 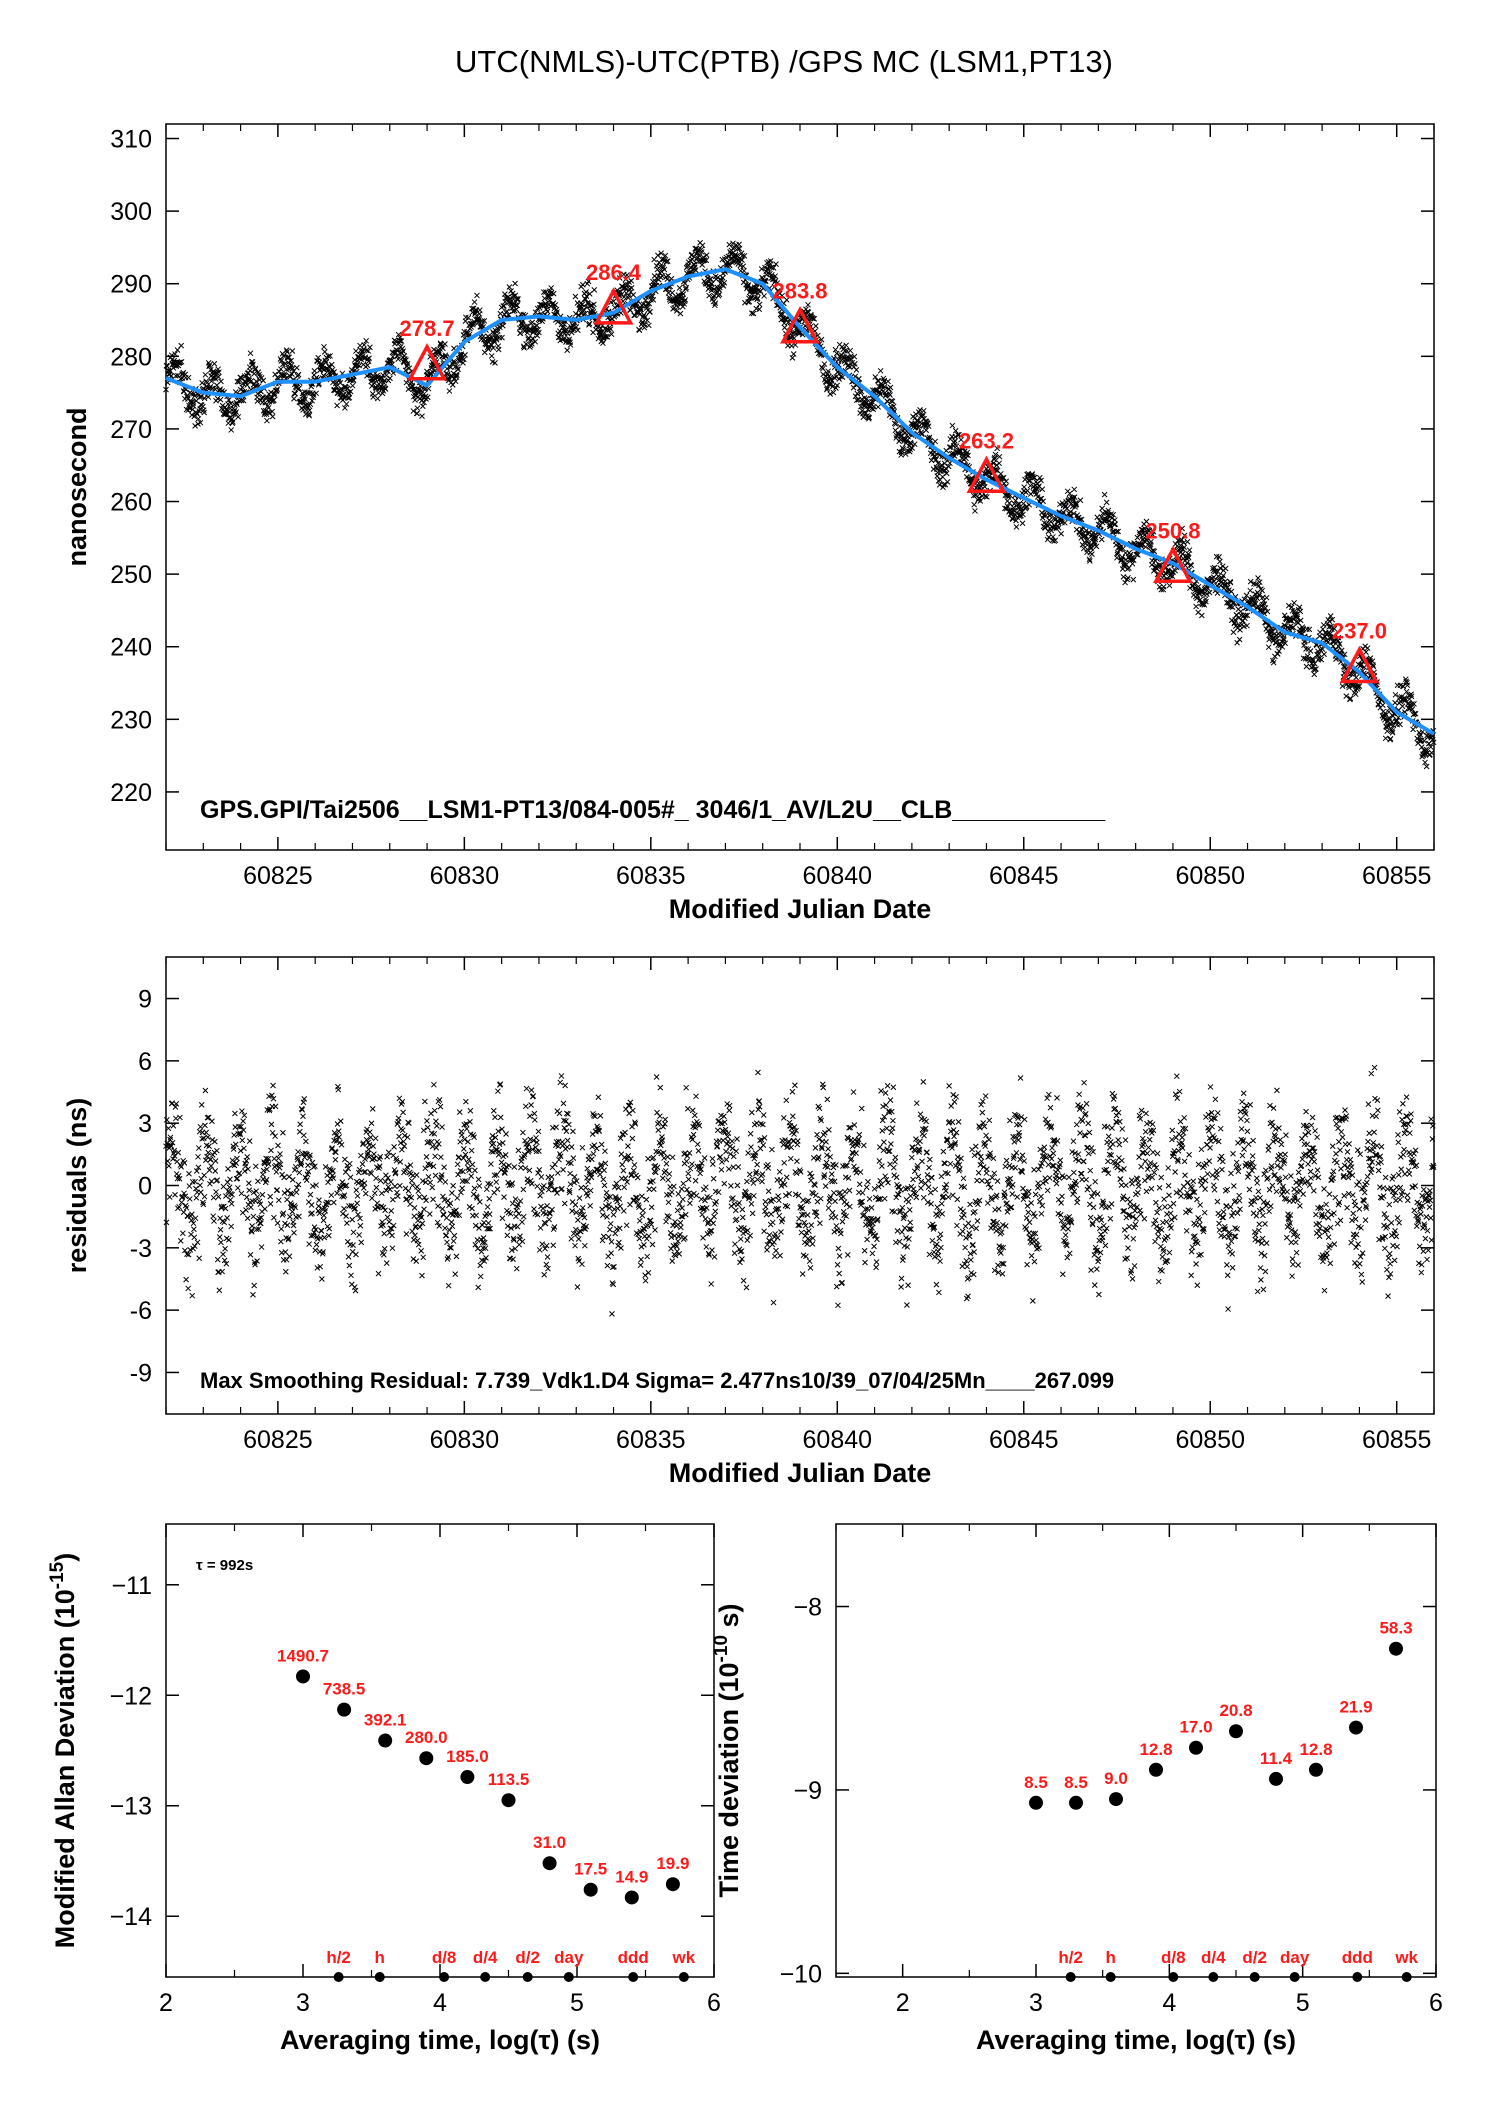 I want to click on x-tick-label: 60845, so click(x=1024, y=876).